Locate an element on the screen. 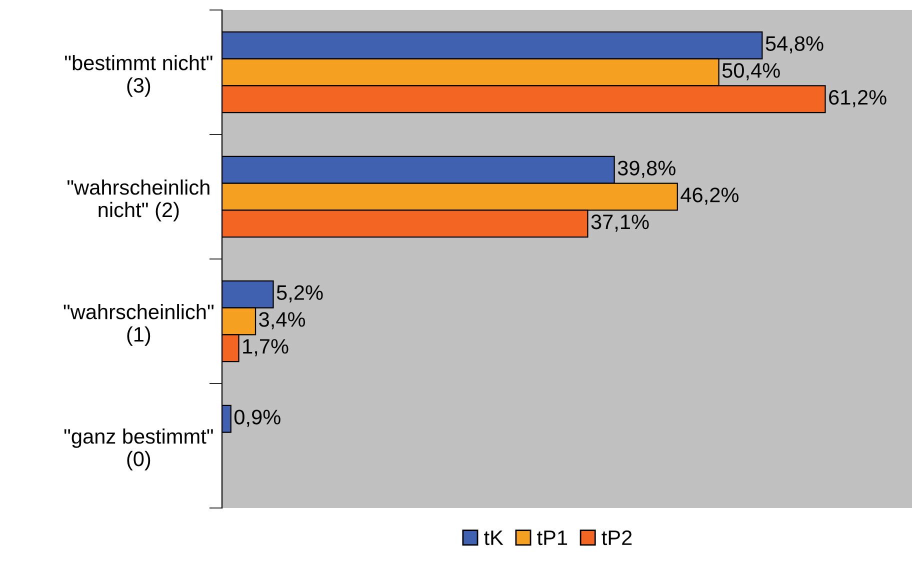 This screenshot has height=568, width=913. data-label: 54,8% is located at coordinates (795, 45).